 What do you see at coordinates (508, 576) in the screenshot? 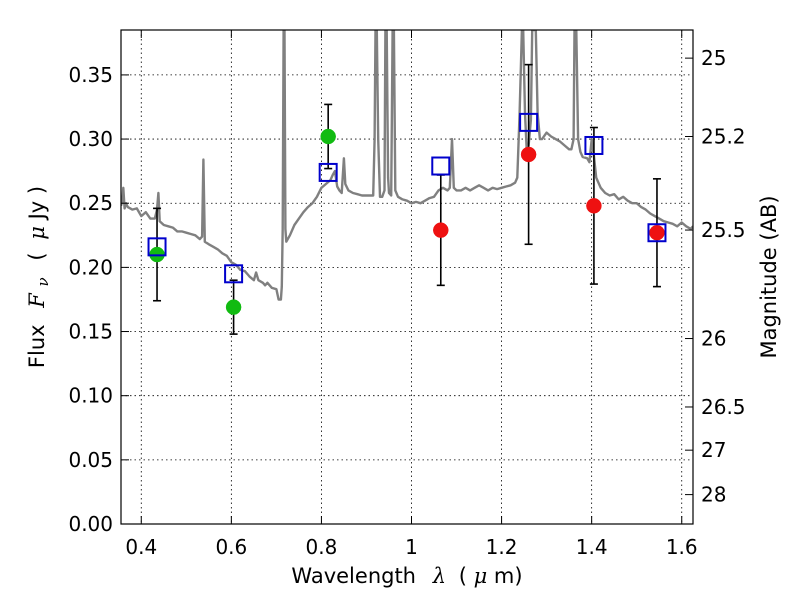
I see `x-axis-title-unit-rest: m)` at bounding box center [508, 576].